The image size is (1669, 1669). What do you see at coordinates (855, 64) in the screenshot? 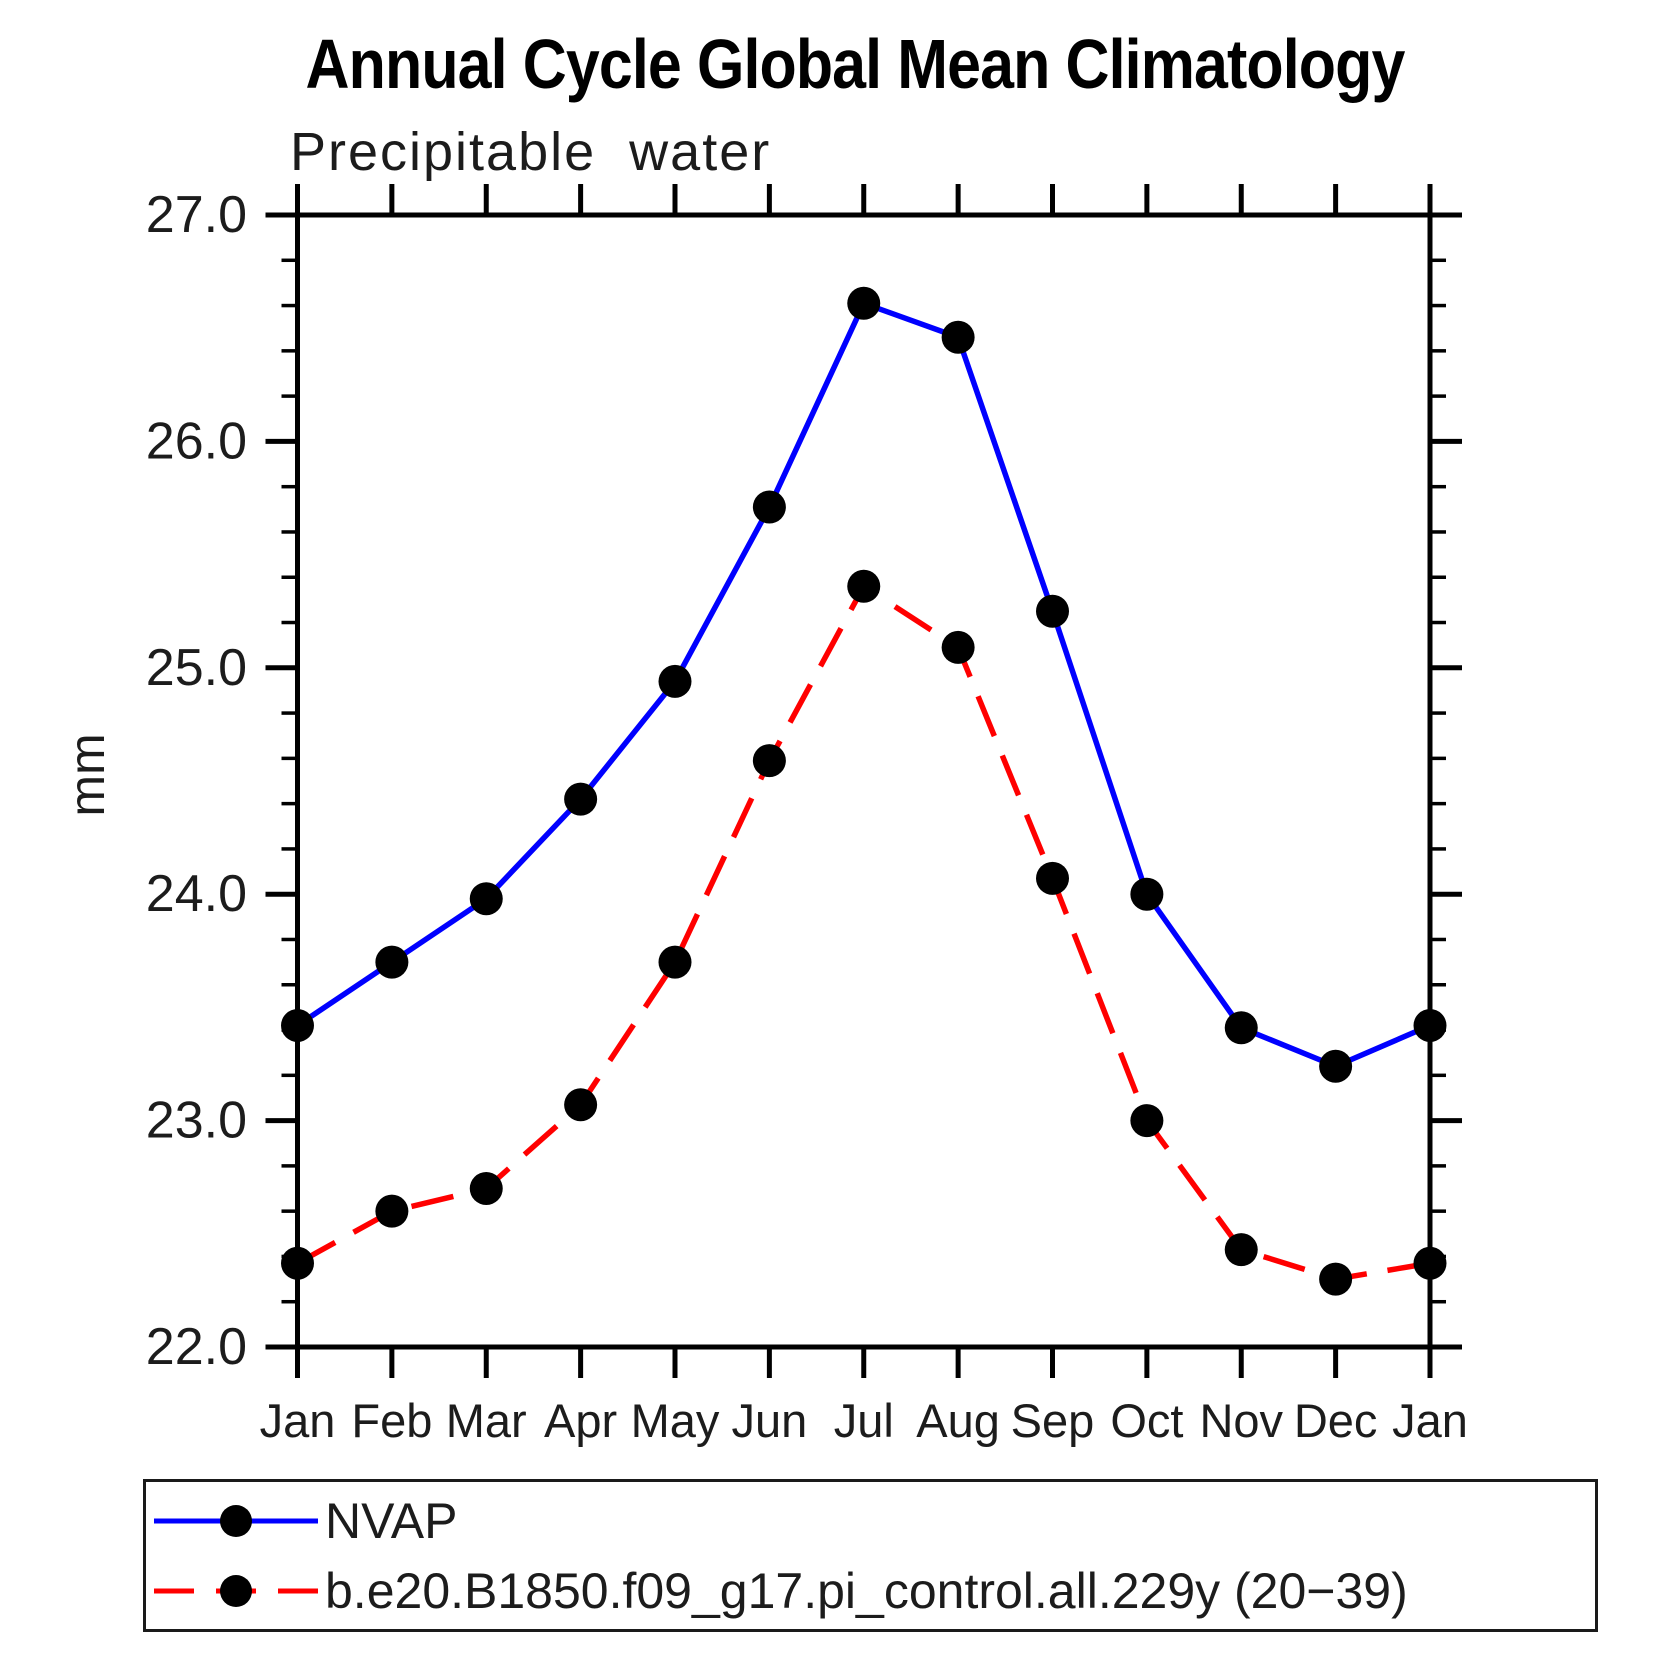
I see `chart-title: Annual Cycle Global Mean Climatology` at bounding box center [855, 64].